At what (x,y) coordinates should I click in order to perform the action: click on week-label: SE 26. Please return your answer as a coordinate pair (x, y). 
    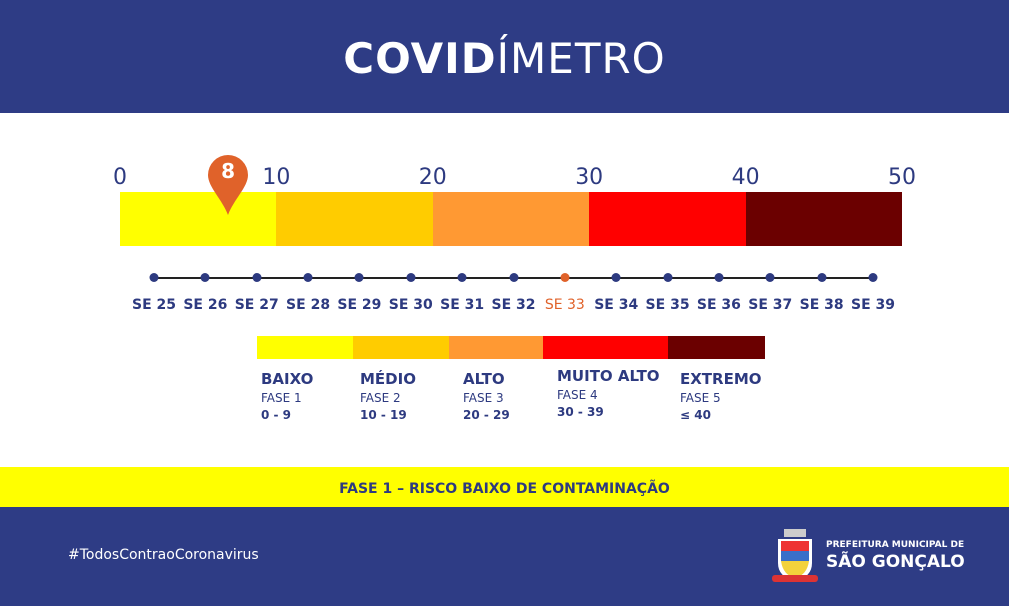
    Looking at the image, I should click on (205, 305).